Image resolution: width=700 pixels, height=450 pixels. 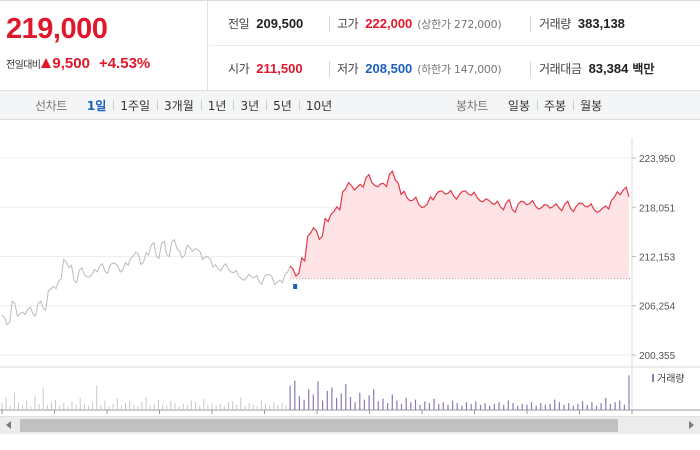 What do you see at coordinates (657, 208) in the screenshot?
I see `y-tick-label: 218,051` at bounding box center [657, 208].